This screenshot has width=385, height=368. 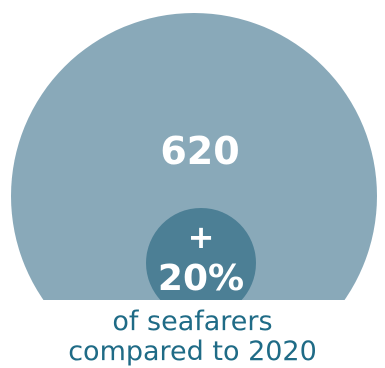 I want to click on caption-line-1: of seafarers, so click(x=192, y=321).